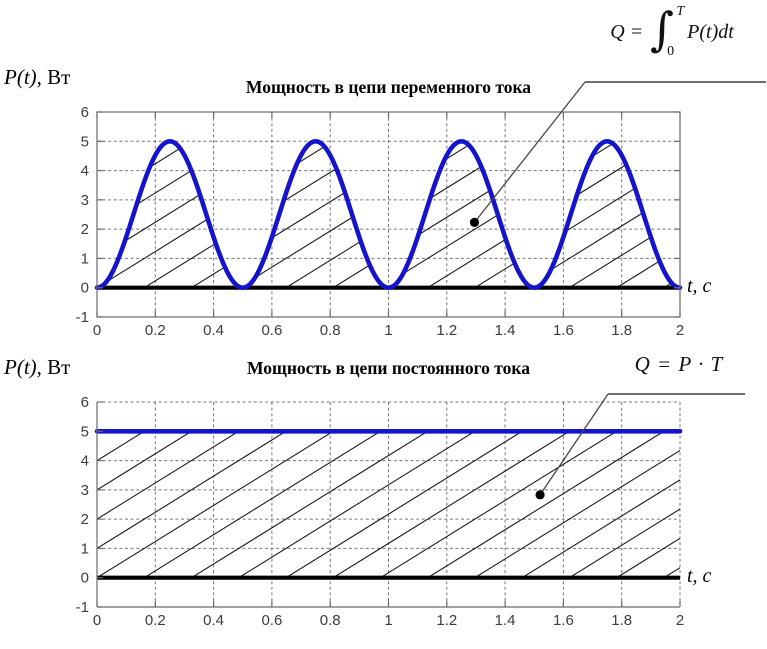 The height and width of the screenshot is (649, 767). Describe the element at coordinates (20, 77) in the screenshot. I see `y-axis-var-ac: P(t)` at that location.